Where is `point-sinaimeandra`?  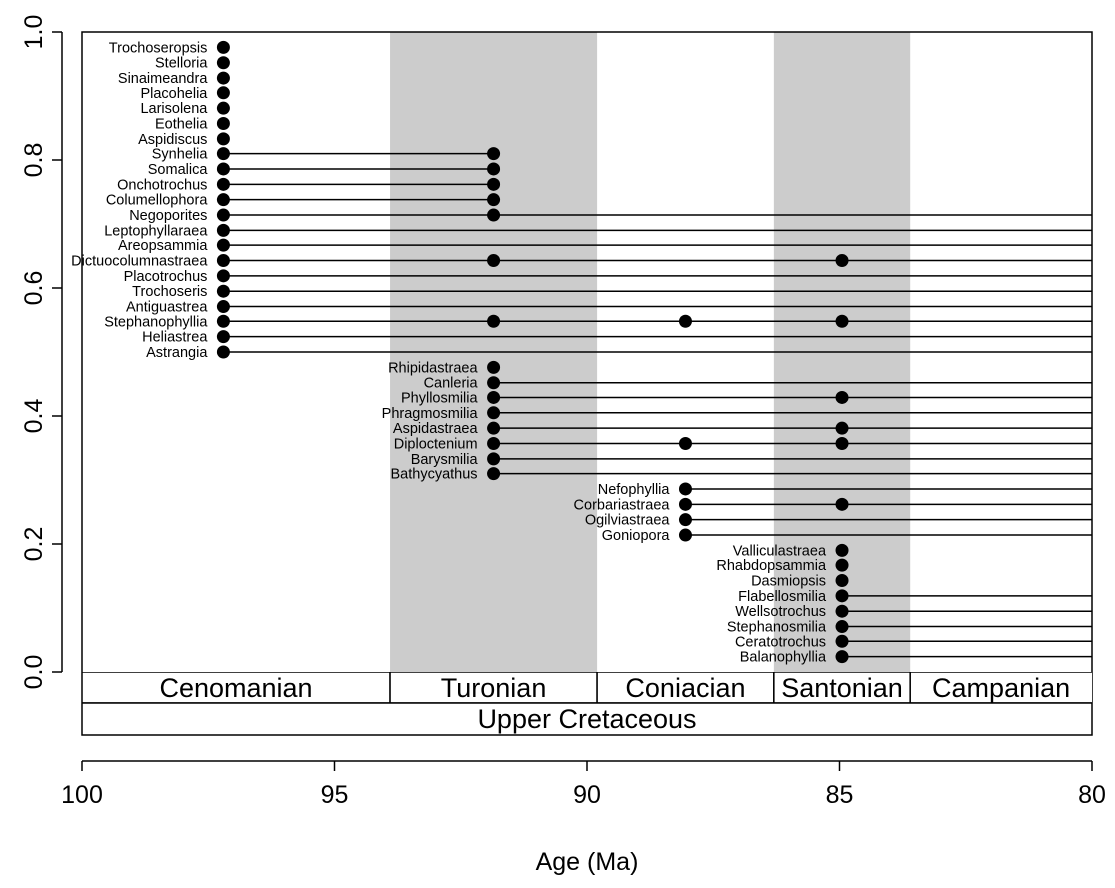 point-sinaimeandra is located at coordinates (223, 78).